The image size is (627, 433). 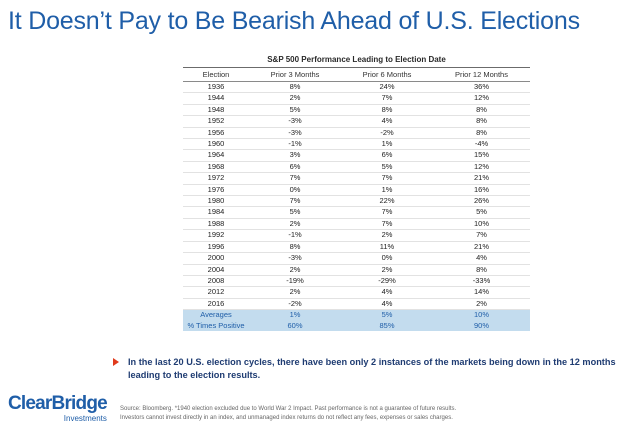 I want to click on row-label-cell: 2004, so click(x=216, y=270).